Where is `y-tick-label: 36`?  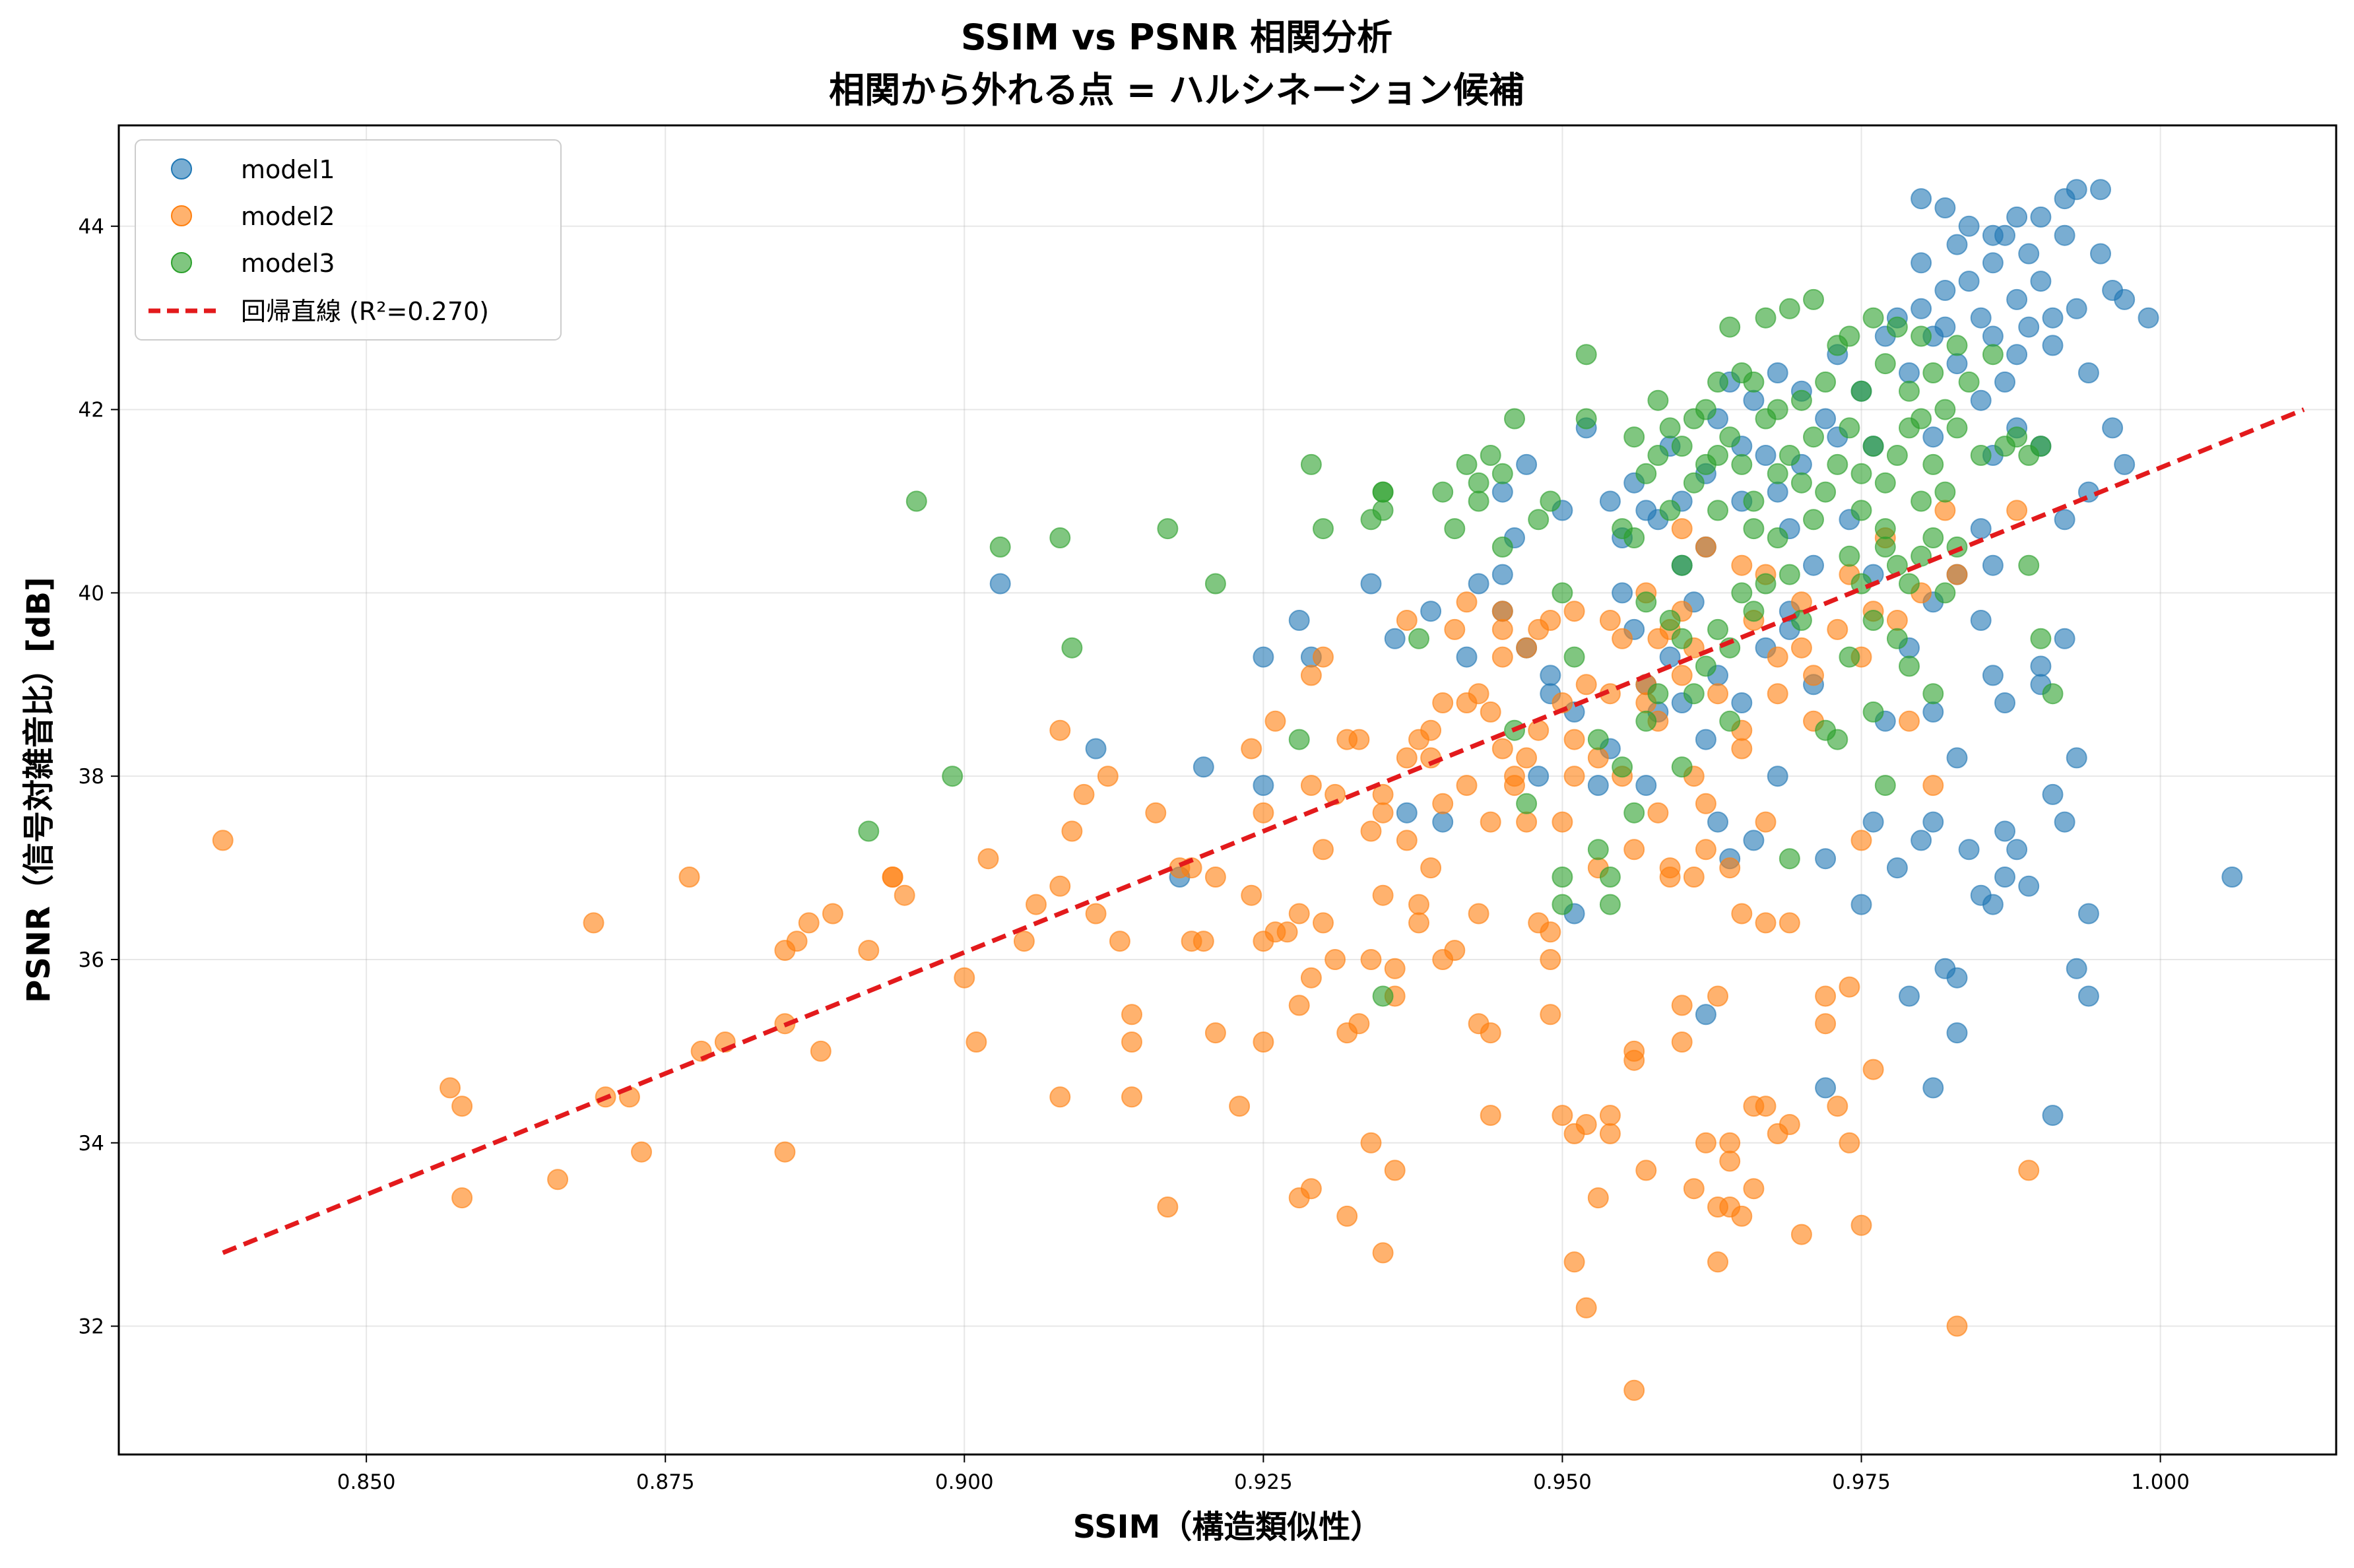 y-tick-label: 36 is located at coordinates (91, 960).